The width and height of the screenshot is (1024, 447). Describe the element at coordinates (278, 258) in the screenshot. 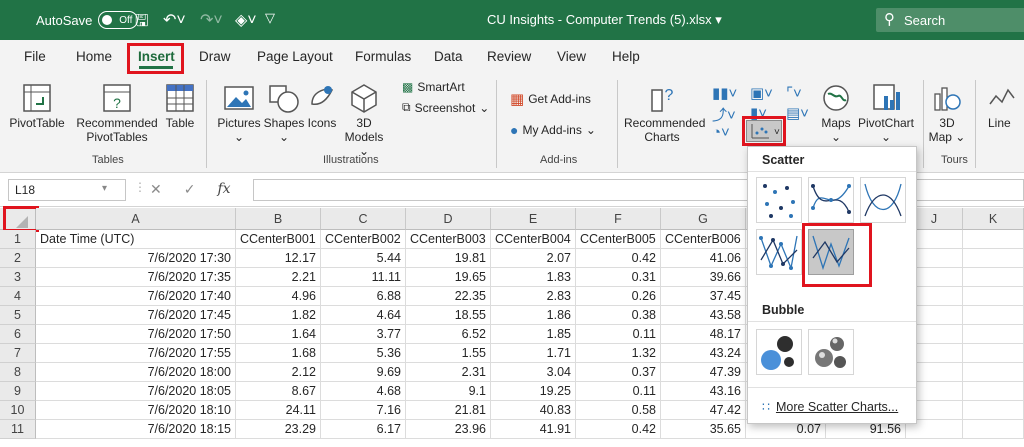

I see `grid-cell: 12.17` at that location.